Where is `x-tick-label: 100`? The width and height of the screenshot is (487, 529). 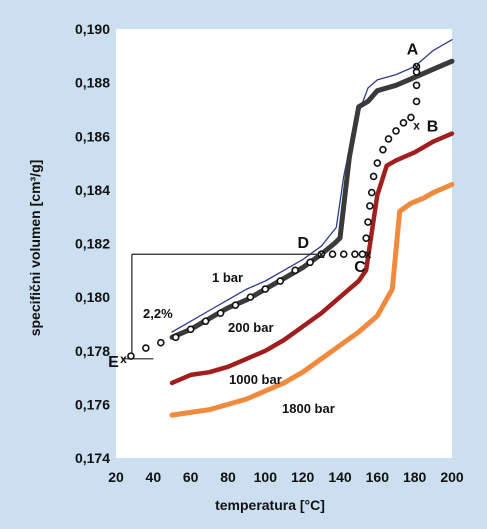 x-tick-label: 100 is located at coordinates (266, 477).